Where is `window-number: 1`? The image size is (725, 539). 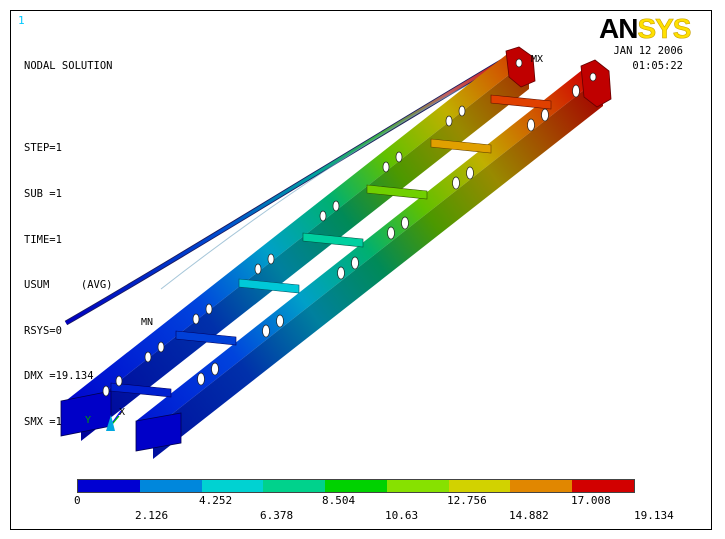 window-number: 1 is located at coordinates (21, 20).